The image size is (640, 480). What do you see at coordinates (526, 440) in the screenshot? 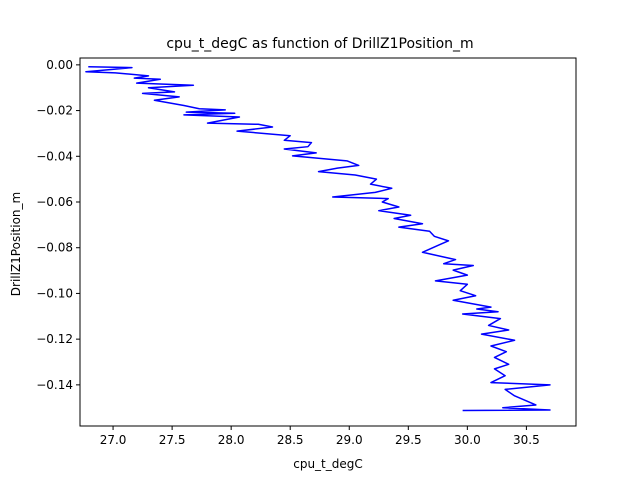
I see `x-tick-label: 30.5` at bounding box center [526, 440].